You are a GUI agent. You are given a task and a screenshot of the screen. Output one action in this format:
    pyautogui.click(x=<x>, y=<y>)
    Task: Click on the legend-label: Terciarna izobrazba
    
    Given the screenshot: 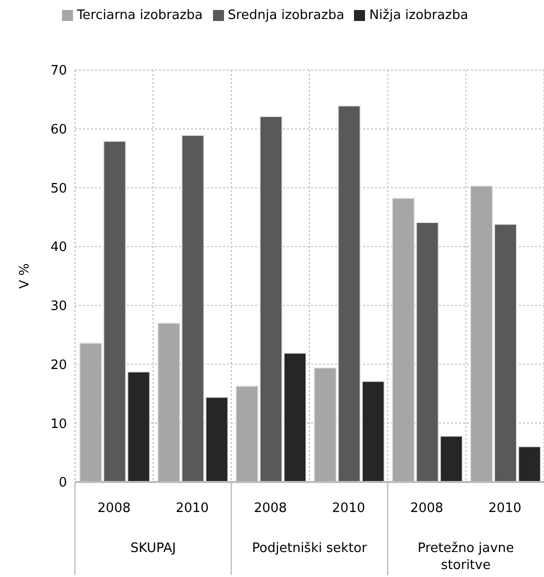 What is the action you would take?
    pyautogui.click(x=139, y=15)
    